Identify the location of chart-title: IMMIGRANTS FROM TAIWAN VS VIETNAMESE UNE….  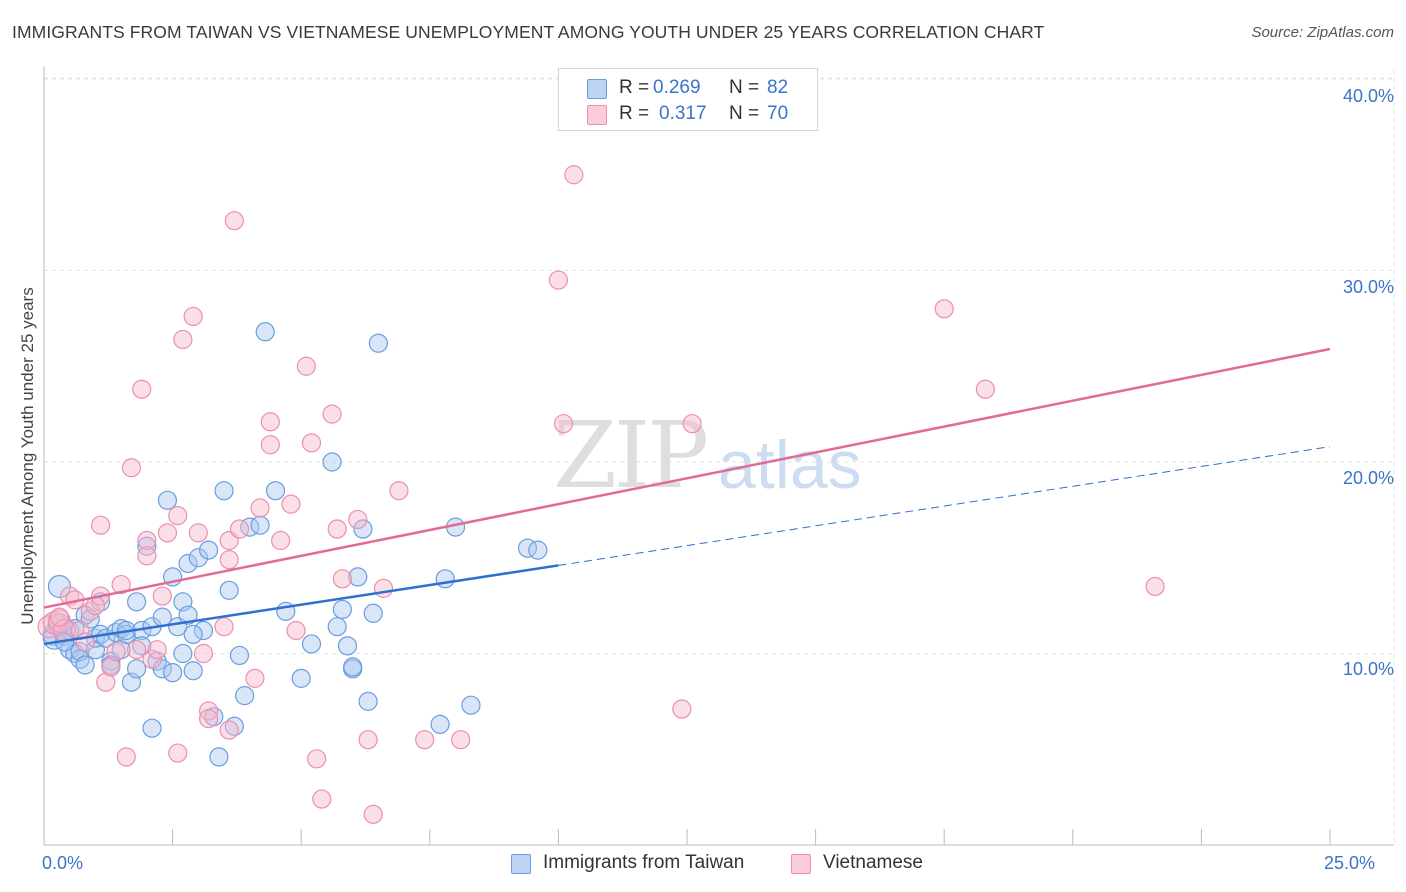
(528, 32).